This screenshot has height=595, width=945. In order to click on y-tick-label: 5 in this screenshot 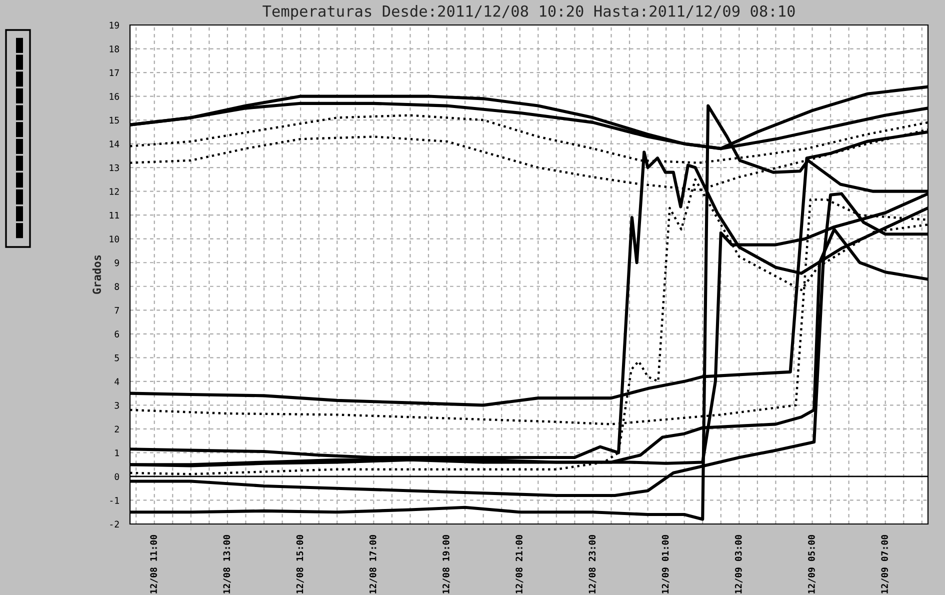, I will do `click(116, 358)`.